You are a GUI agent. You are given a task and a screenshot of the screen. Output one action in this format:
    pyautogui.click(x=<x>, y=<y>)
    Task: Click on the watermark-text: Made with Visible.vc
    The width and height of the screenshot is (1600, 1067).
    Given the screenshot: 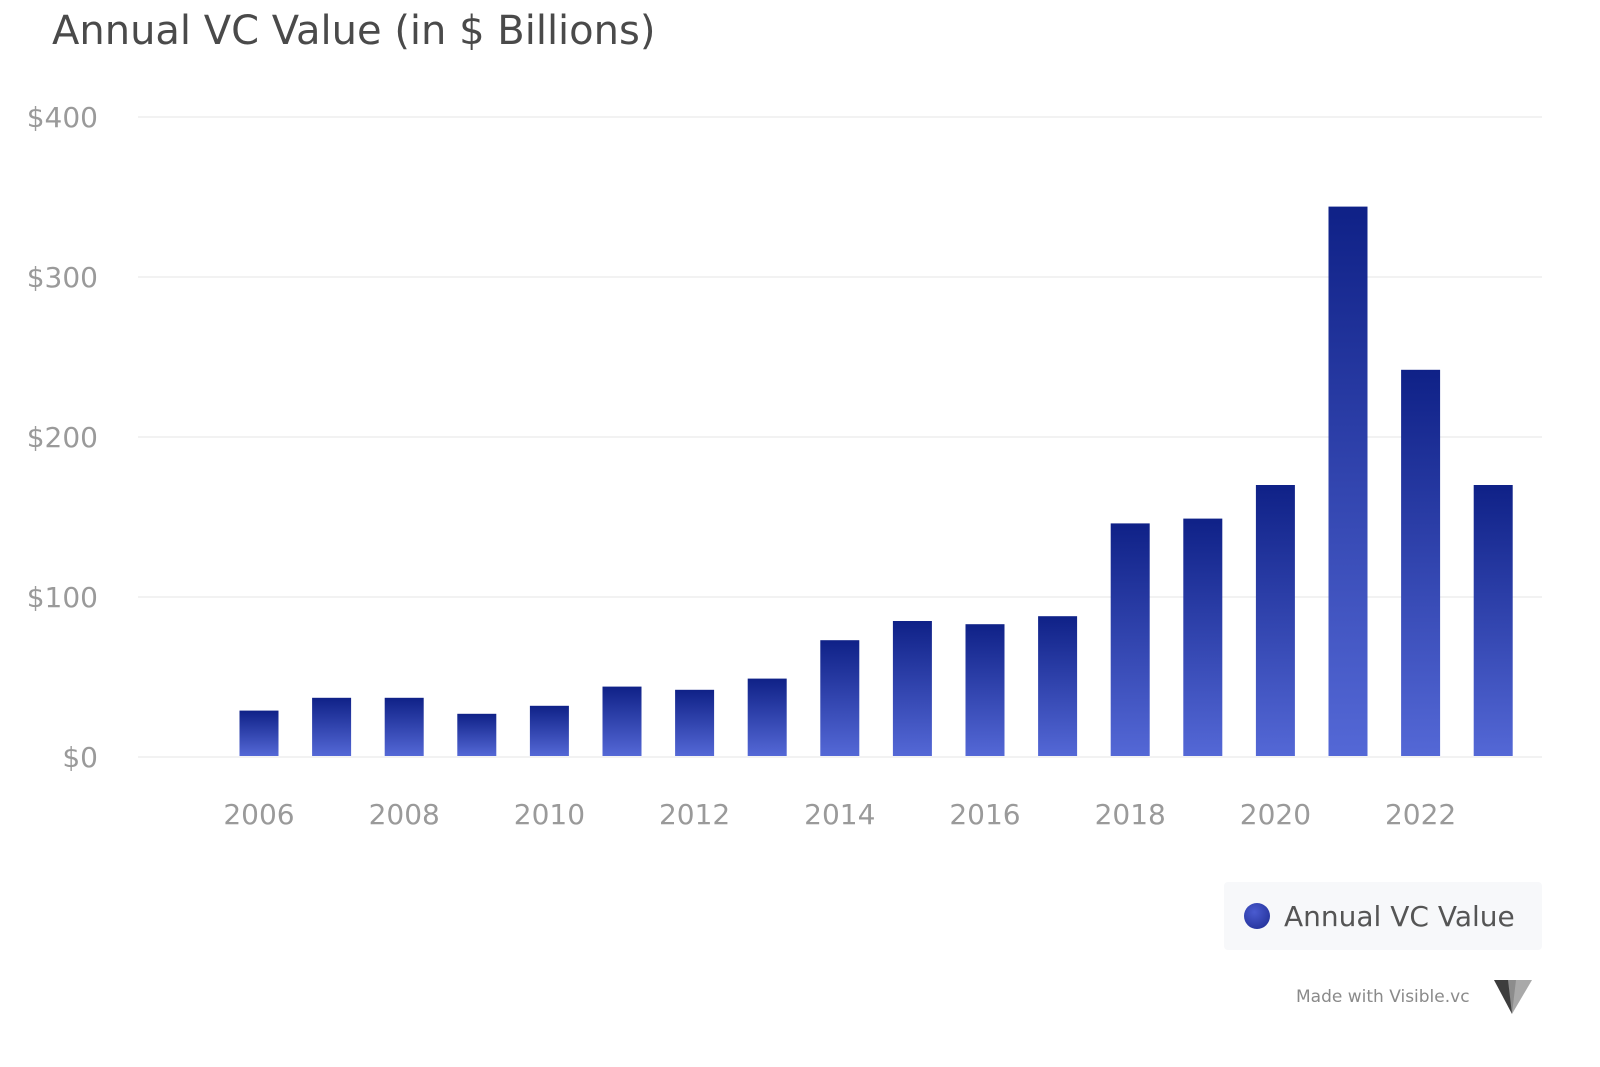 What is the action you would take?
    pyautogui.click(x=1383, y=997)
    